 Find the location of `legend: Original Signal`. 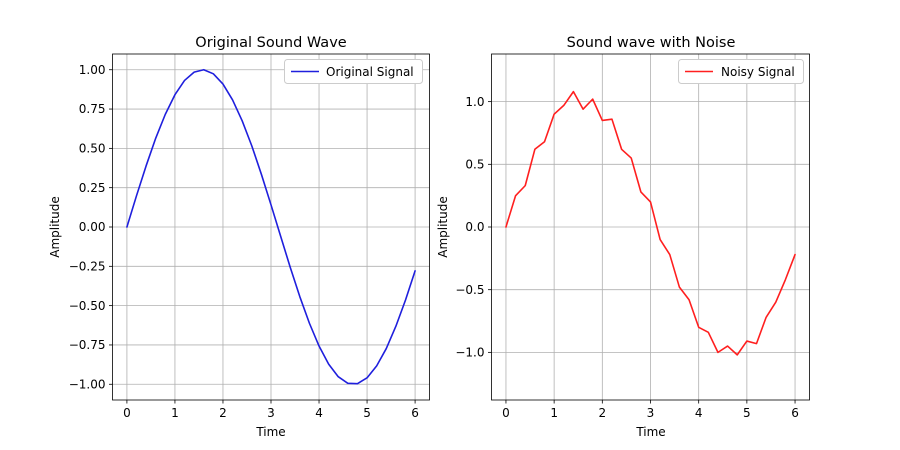

legend: Original Signal is located at coordinates (353, 71).